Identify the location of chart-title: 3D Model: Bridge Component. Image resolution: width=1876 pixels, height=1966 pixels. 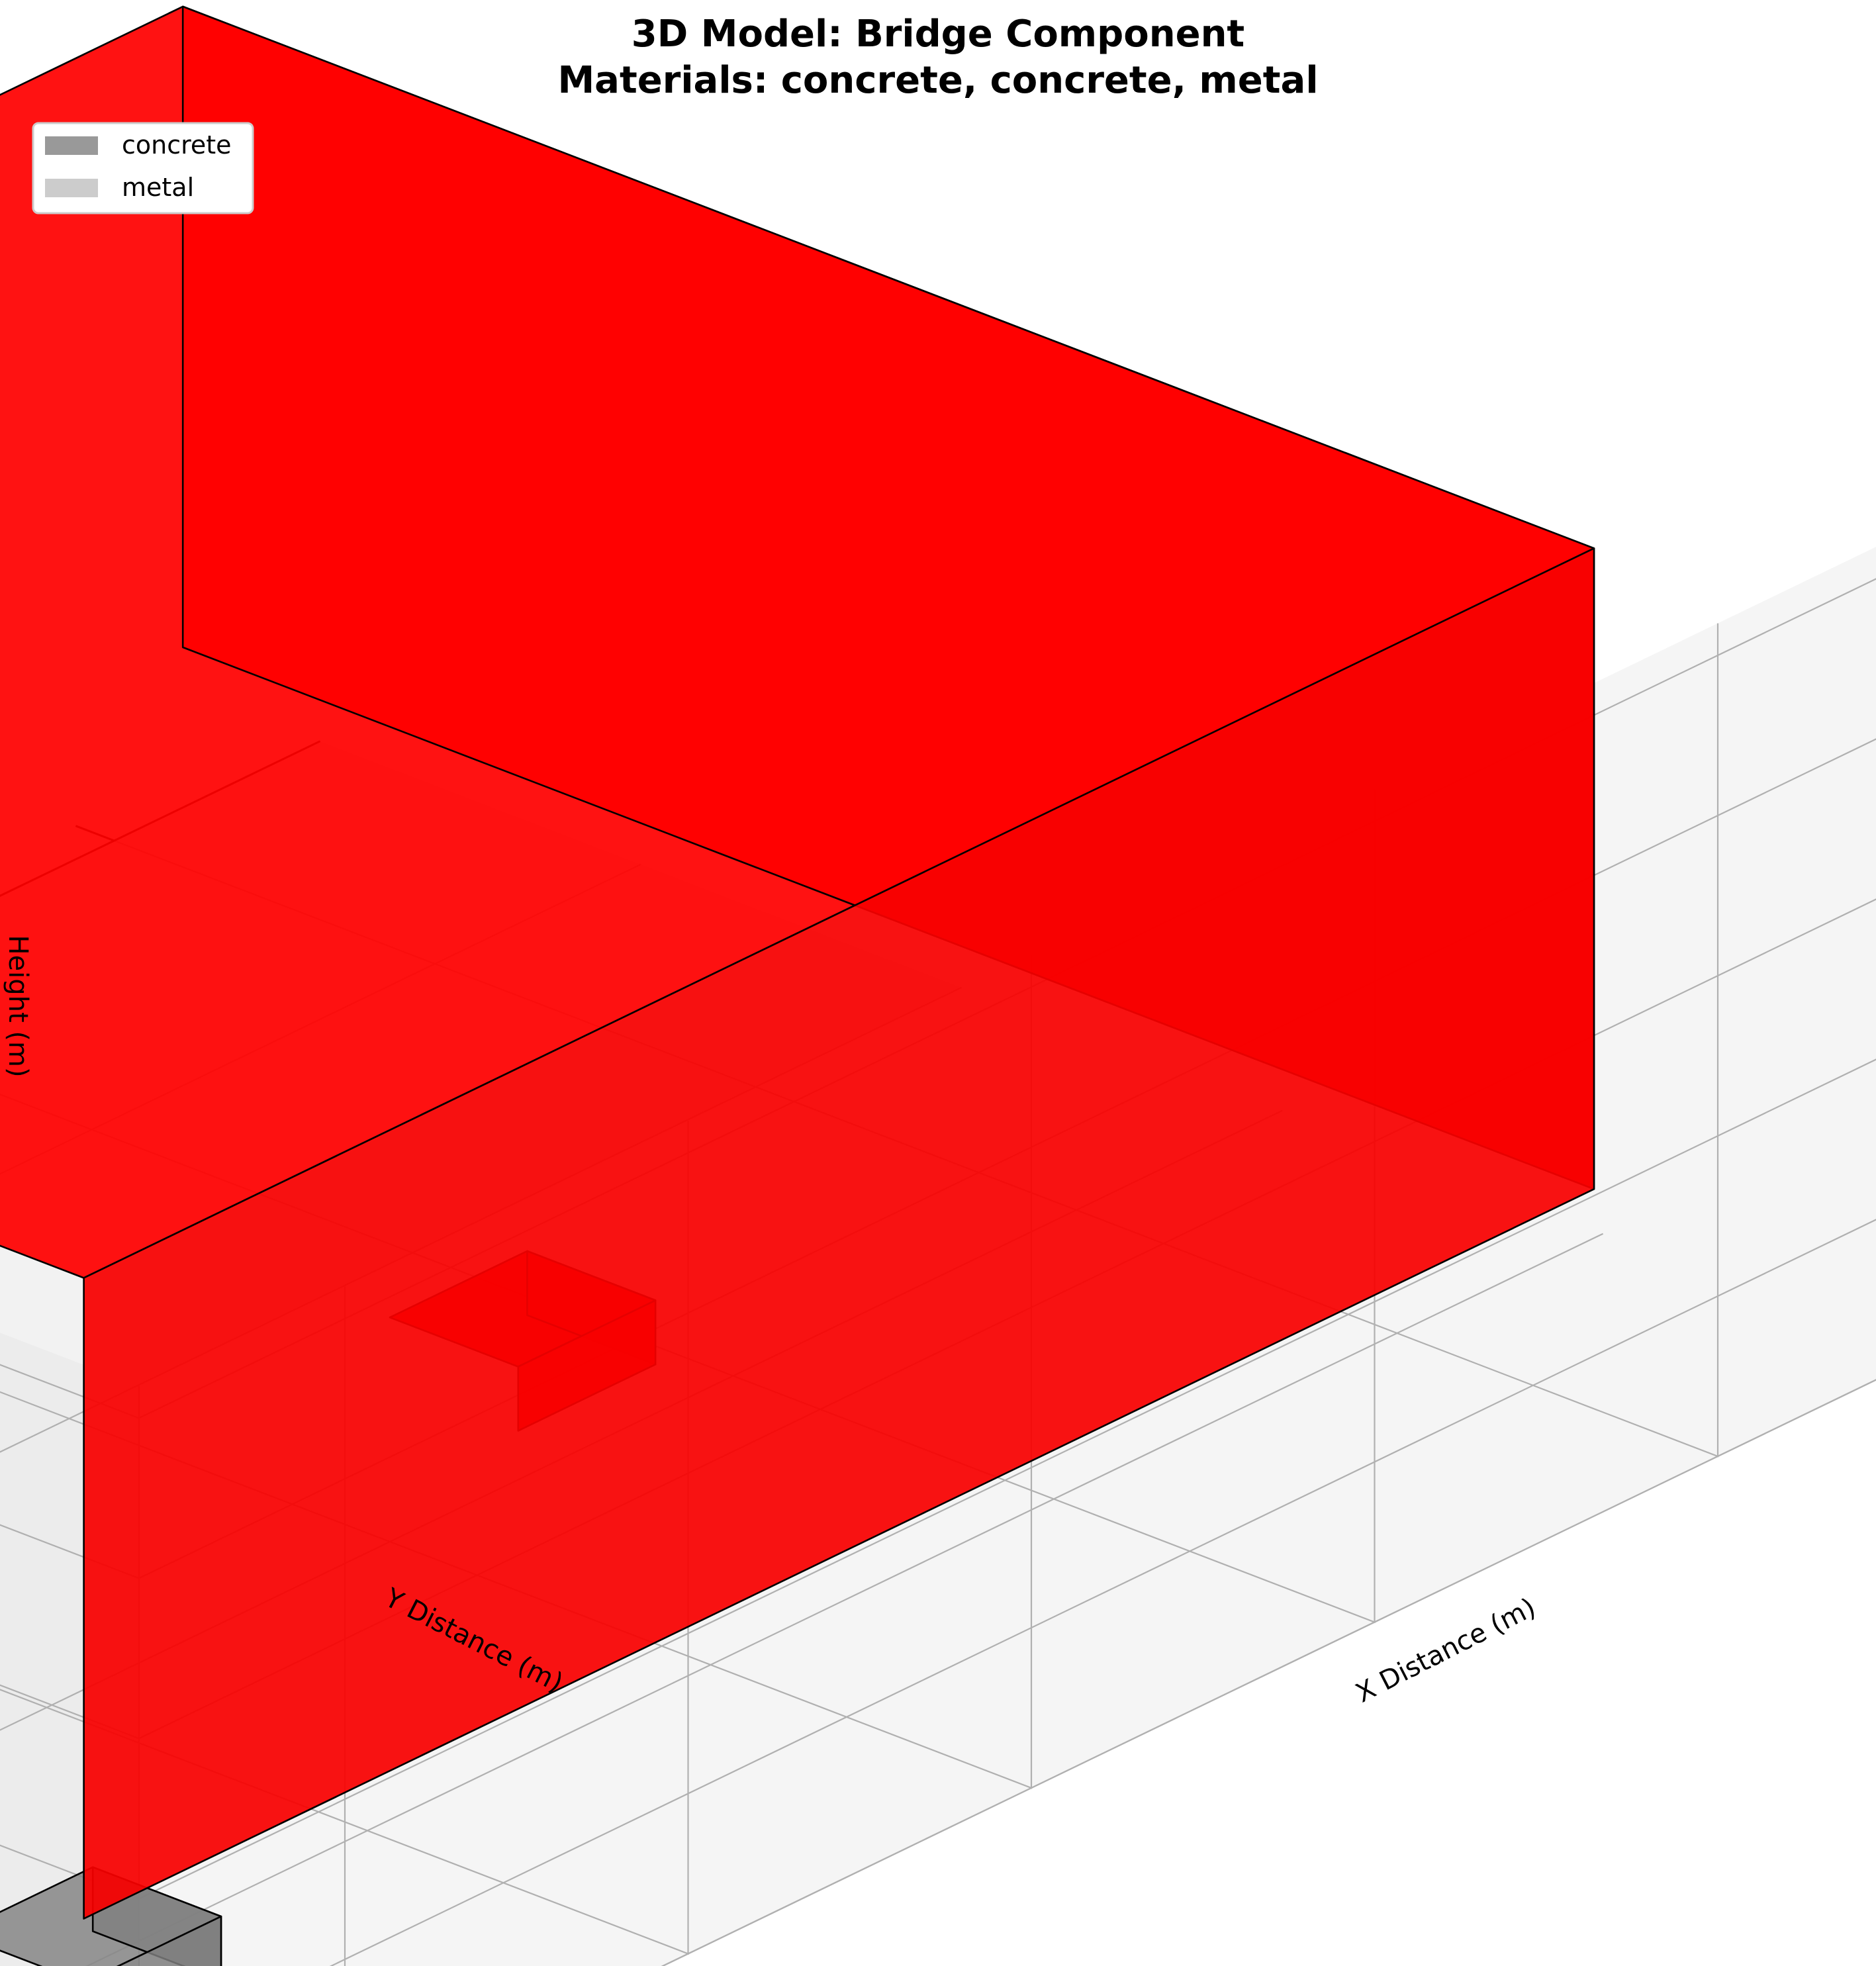
(938, 34).